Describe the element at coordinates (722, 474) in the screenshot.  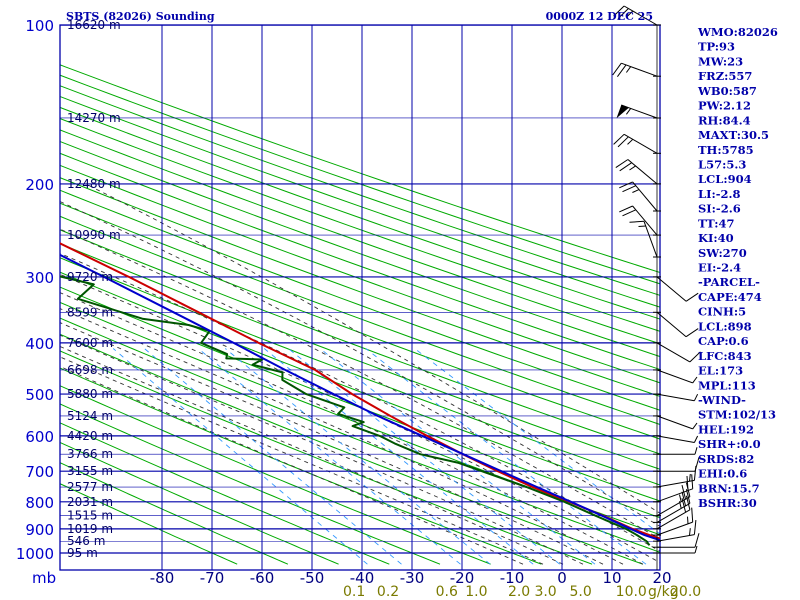
I see `index-entry: EHI:0.6` at that location.